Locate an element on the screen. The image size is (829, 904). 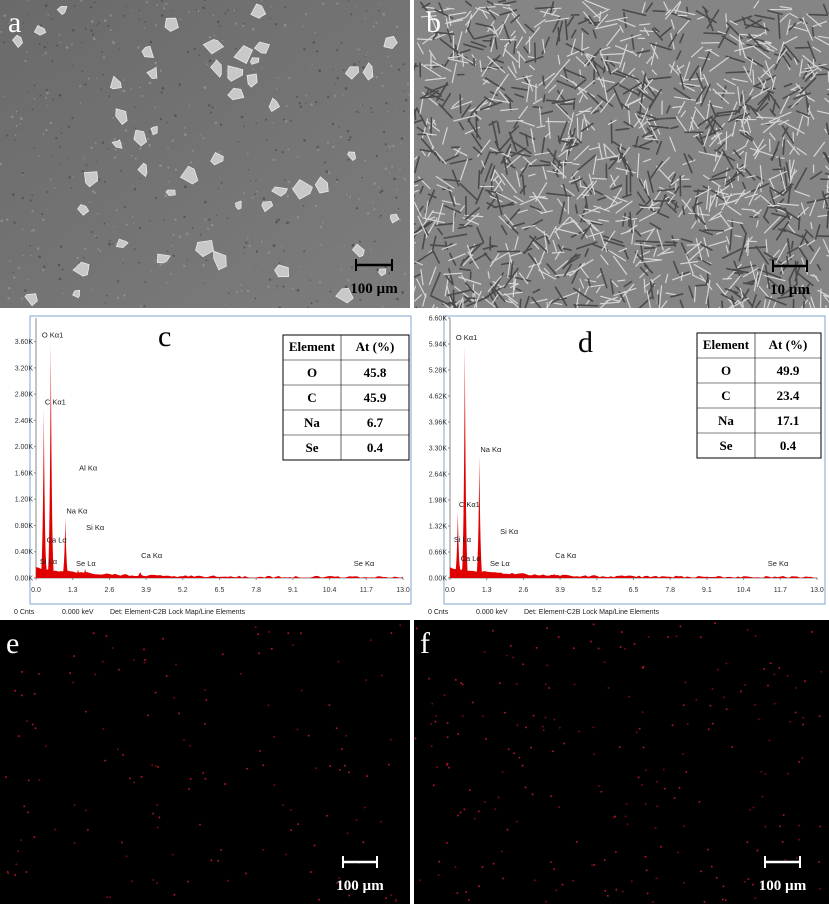
y-tick-label: 1.32K is located at coordinates (438, 527).